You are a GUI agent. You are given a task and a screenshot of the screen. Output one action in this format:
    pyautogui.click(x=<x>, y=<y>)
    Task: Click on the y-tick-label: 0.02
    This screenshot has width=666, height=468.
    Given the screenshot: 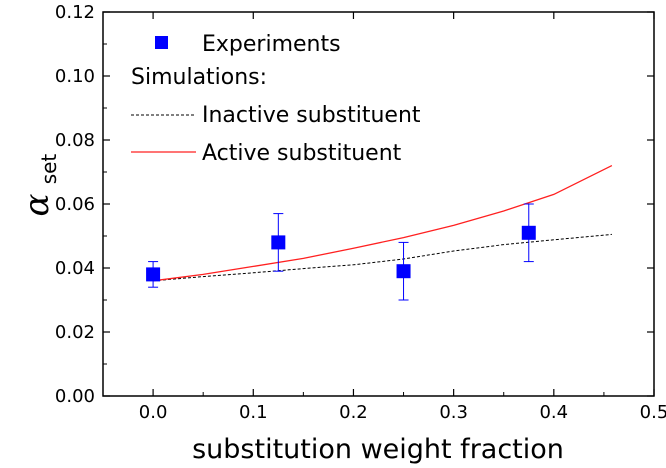 What is the action you would take?
    pyautogui.click(x=75, y=332)
    